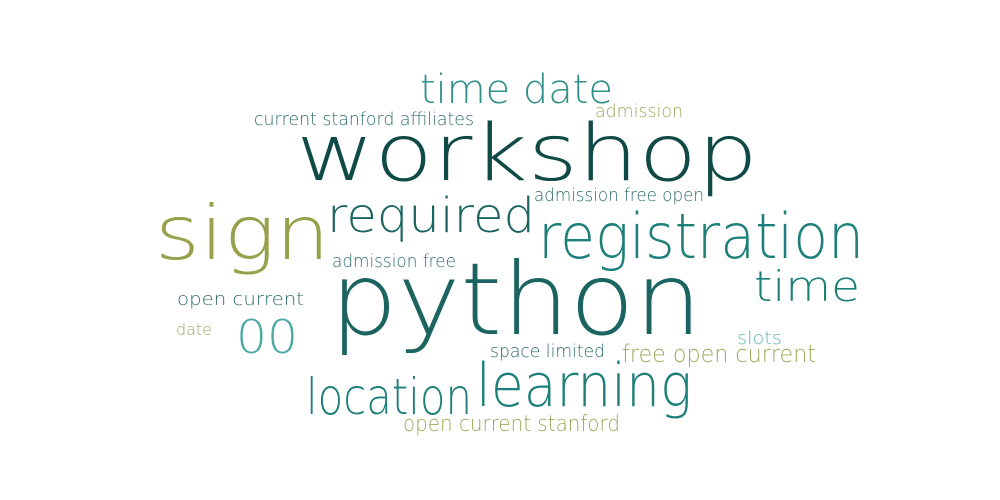 This screenshot has height=500, width=1000. Describe the element at coordinates (194, 329) in the screenshot. I see `word-date: date` at that location.